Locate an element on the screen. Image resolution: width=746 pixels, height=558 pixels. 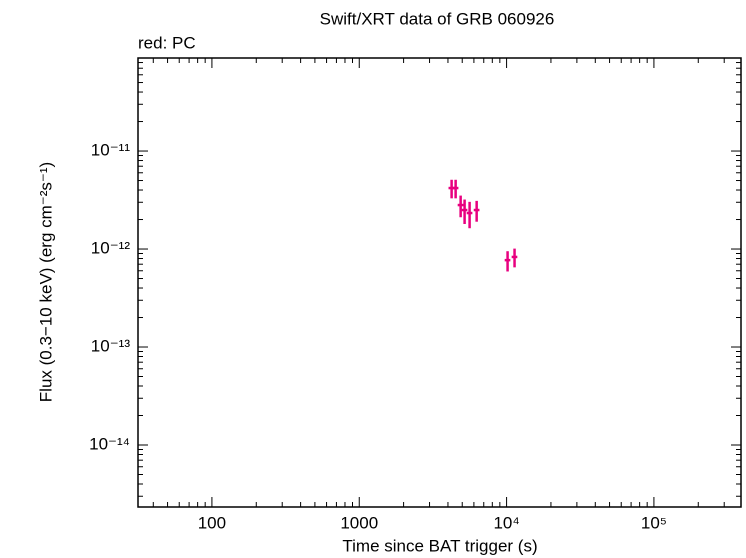
x-tick-label: 10⁵ is located at coordinates (654, 522).